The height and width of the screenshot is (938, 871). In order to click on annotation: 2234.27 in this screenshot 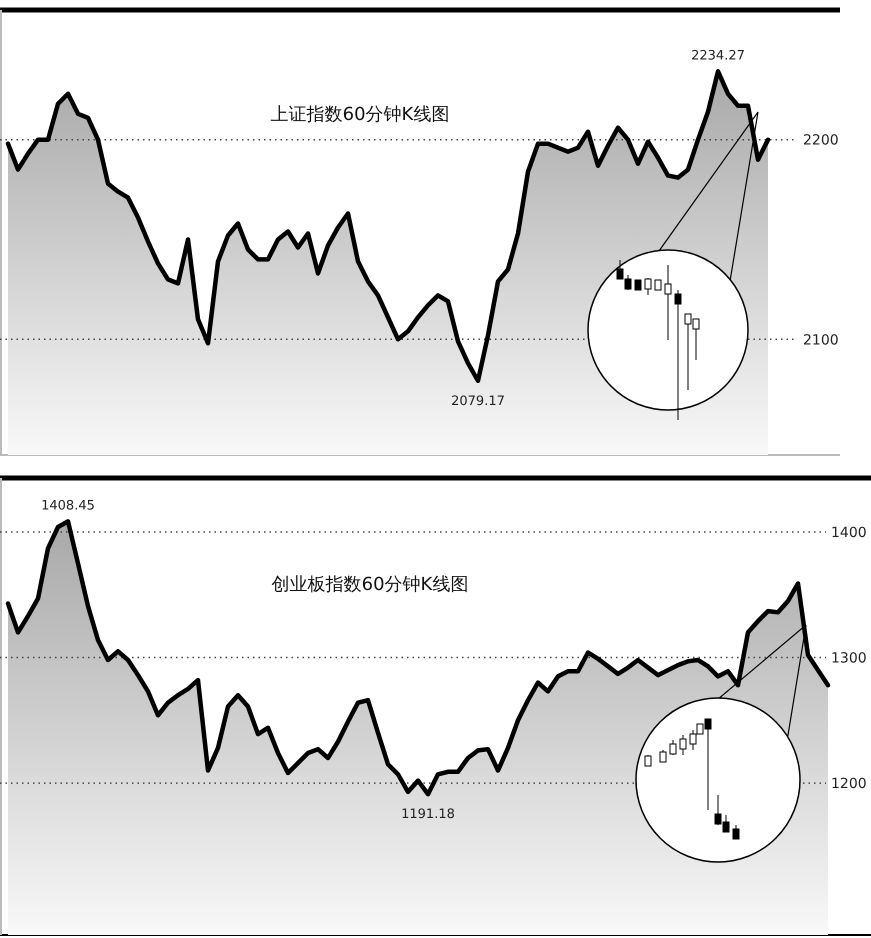, I will do `click(718, 56)`.